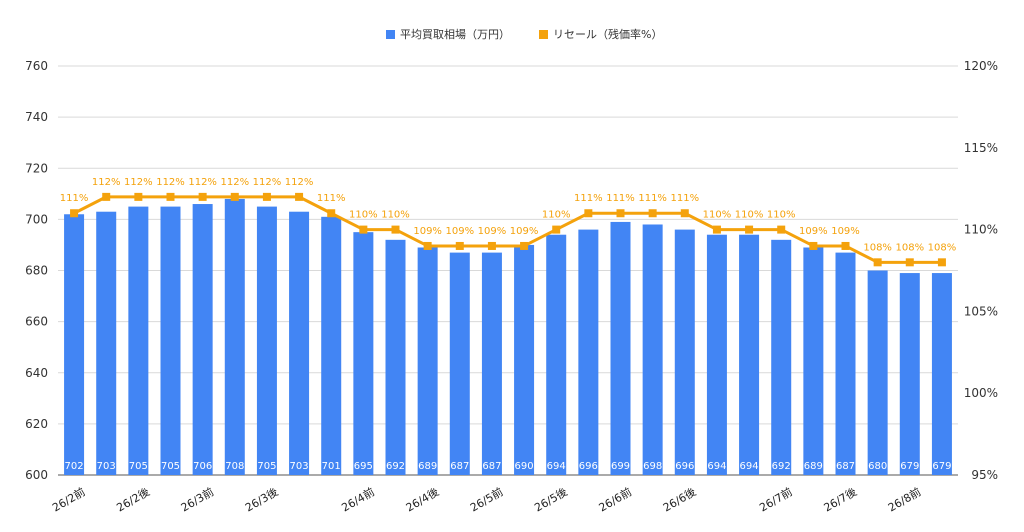 The height and width of the screenshot is (532, 1024). I want to click on x-tick-label: 26/2後, so click(133, 499).